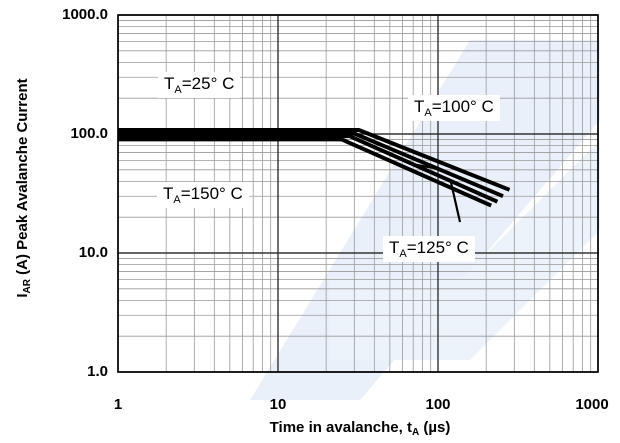 Image resolution: width=620 pixels, height=443 pixels. I want to click on y-axis-label-main: I, so click(22, 295).